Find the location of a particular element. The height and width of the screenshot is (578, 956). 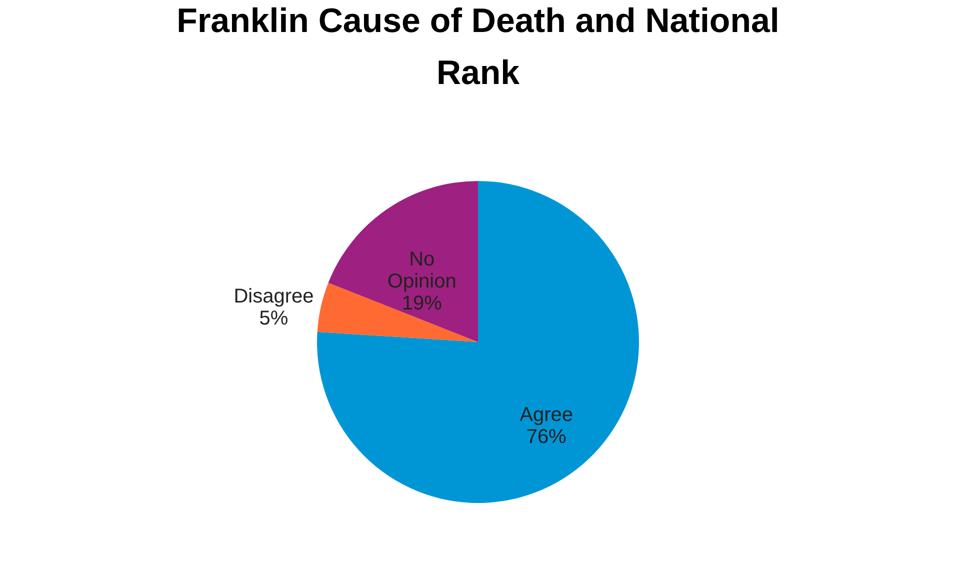

slice-label: No Opinion is located at coordinates (421, 270).